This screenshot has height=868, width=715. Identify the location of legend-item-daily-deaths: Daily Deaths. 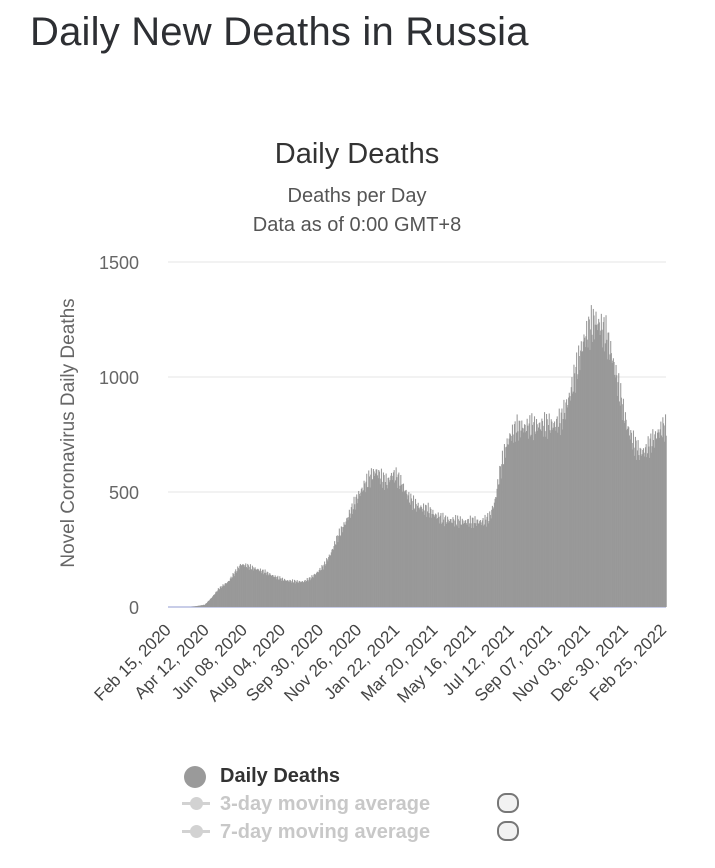
(305, 776).